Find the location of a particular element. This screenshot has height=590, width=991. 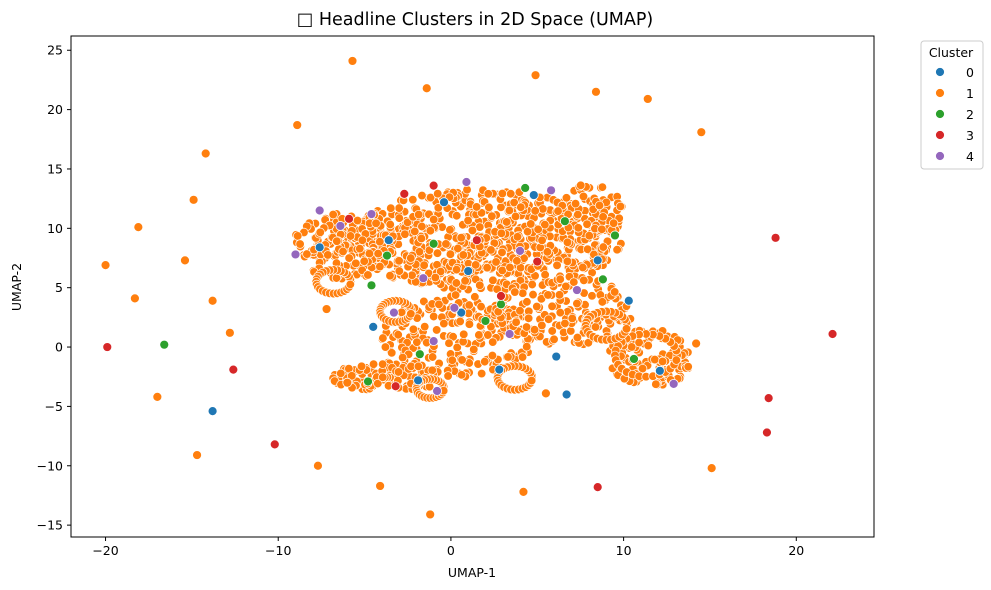

legend: Cluster 0 1 2 3 4 is located at coordinates (952, 105).